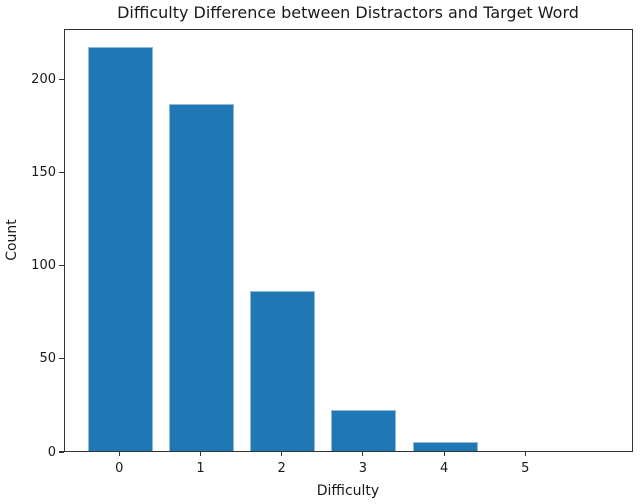  What do you see at coordinates (43, 172) in the screenshot?
I see `y-tick-label-150: 150` at bounding box center [43, 172].